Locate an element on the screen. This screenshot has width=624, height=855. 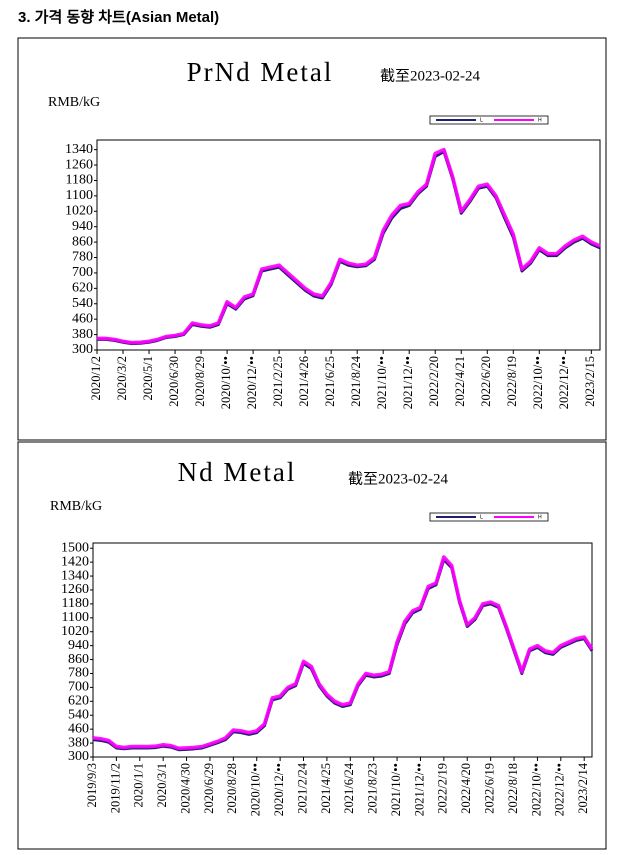
x-tick-label: 2021/2/24 is located at coordinates (302, 787).